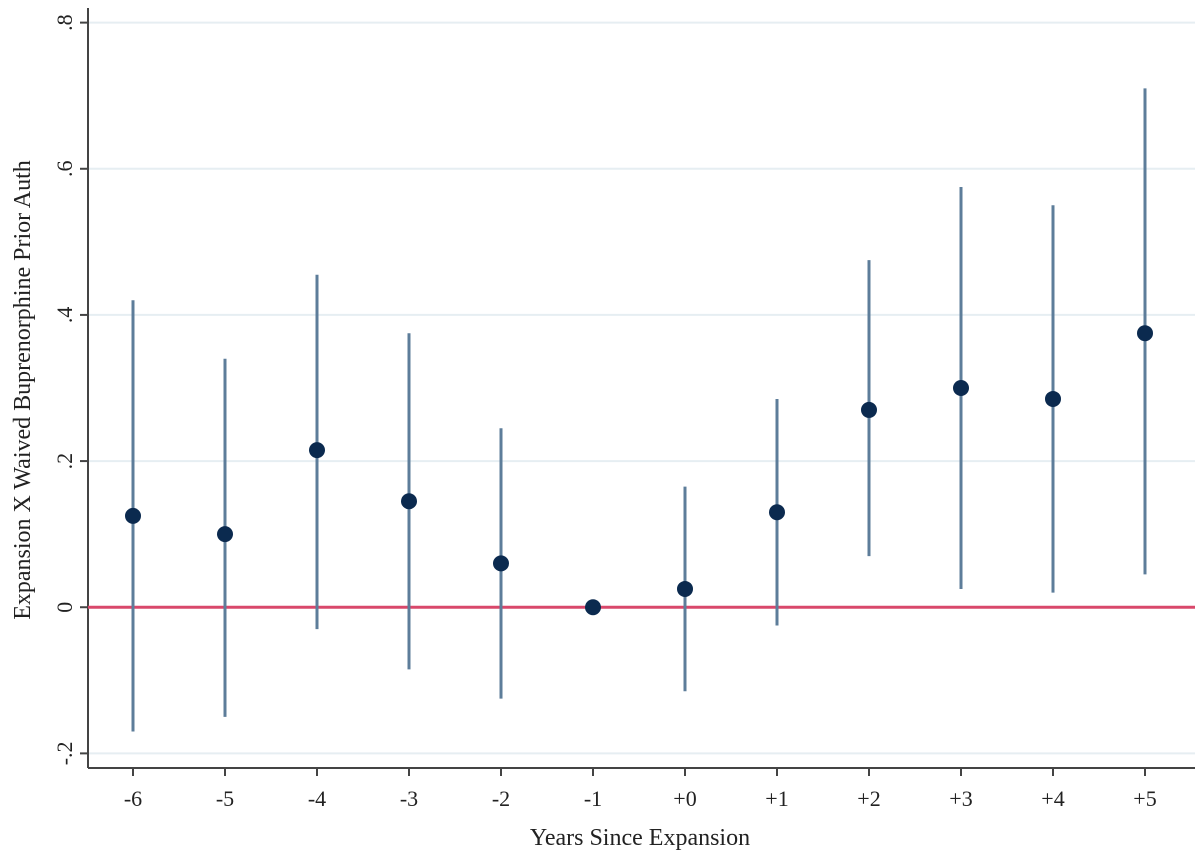  I want to click on y-tick-label: .6, so click(64, 169).